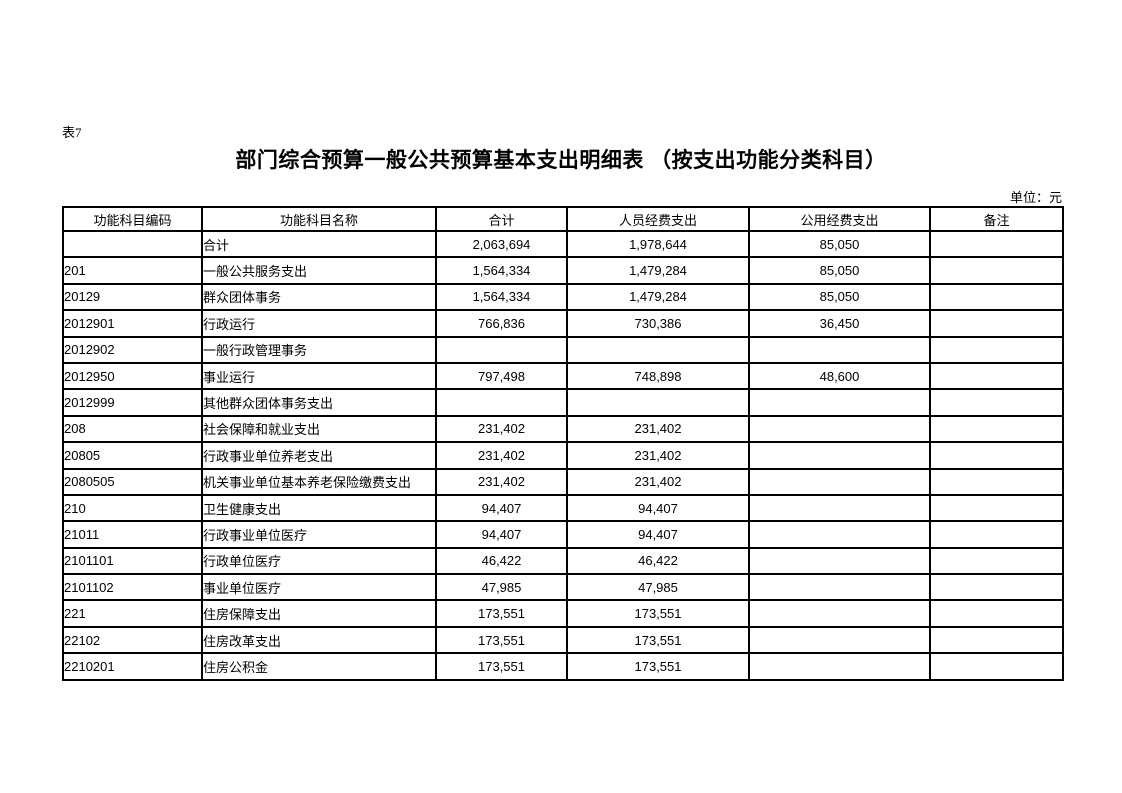  What do you see at coordinates (501, 376) in the screenshot?
I see `total-cell: 797,498` at bounding box center [501, 376].